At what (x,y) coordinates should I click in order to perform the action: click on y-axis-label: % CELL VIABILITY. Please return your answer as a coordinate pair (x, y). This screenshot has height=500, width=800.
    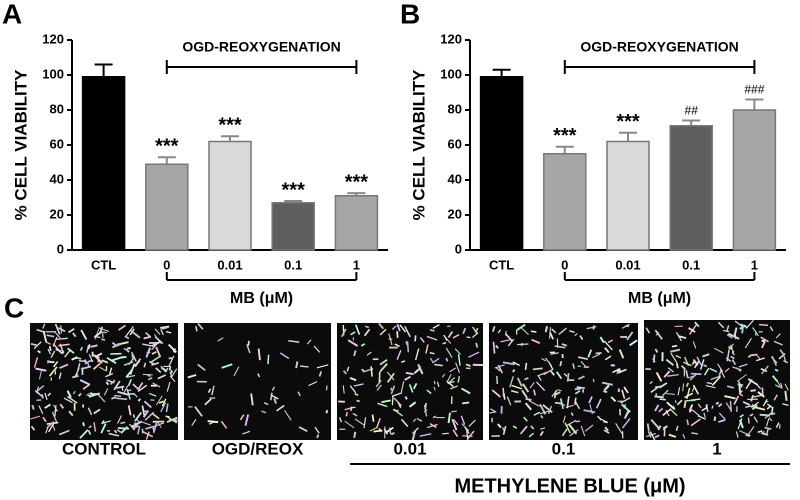
    Looking at the image, I should click on (418, 144).